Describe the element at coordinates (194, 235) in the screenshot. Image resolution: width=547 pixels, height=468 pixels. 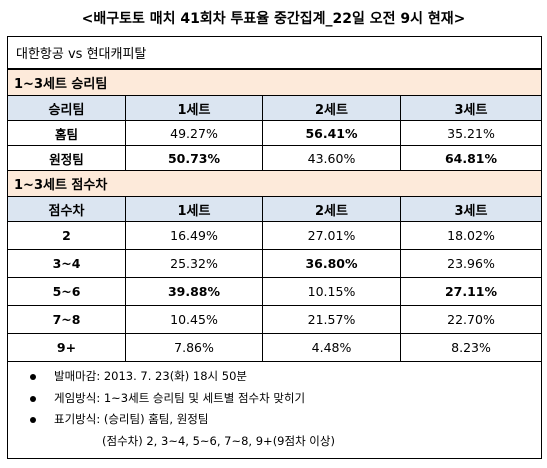
I see `table-cell: 16.49%` at that location.